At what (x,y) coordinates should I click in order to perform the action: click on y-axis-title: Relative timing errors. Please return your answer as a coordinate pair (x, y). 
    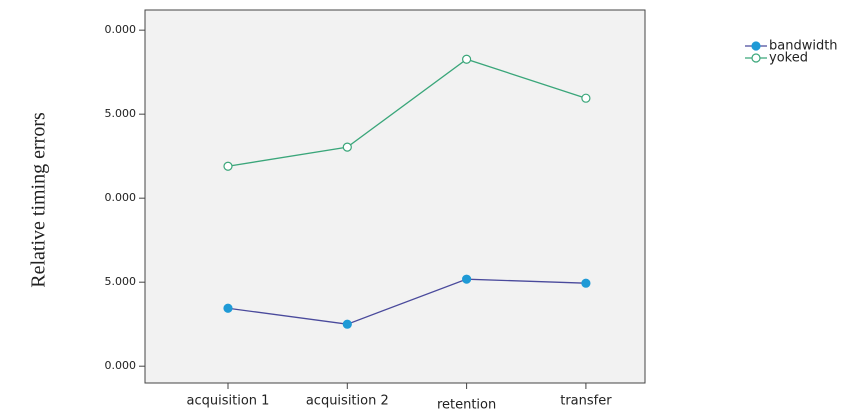
    Looking at the image, I should click on (39, 200).